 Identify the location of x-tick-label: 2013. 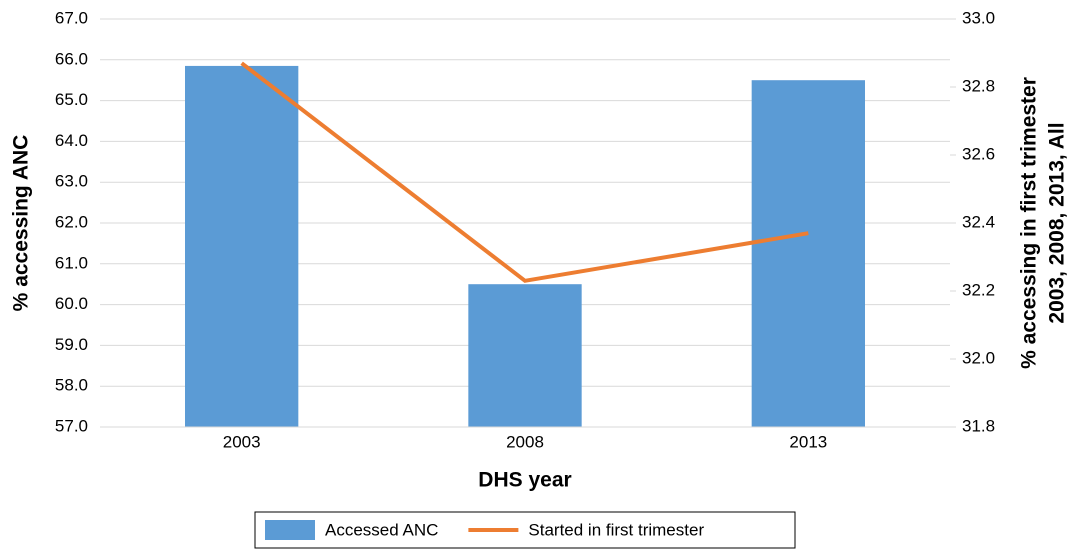
(808, 441).